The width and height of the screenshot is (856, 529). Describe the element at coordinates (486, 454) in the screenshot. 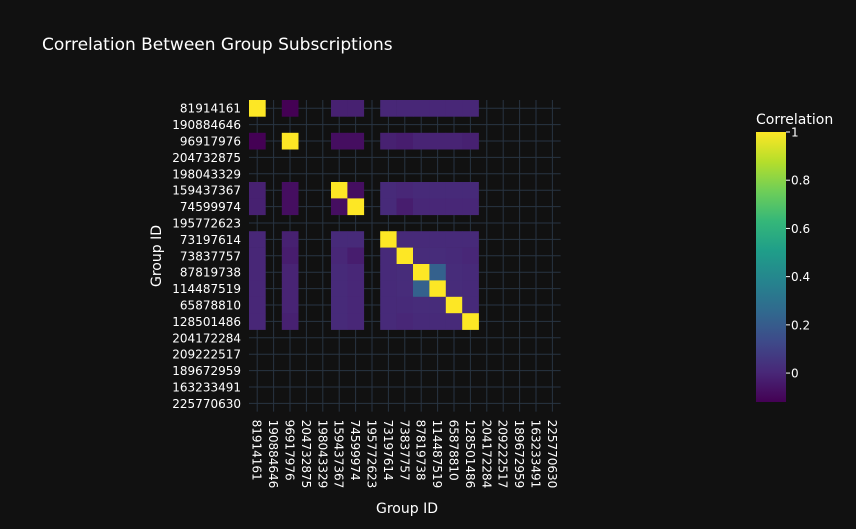

I see `x-tick-label: 204172284` at that location.